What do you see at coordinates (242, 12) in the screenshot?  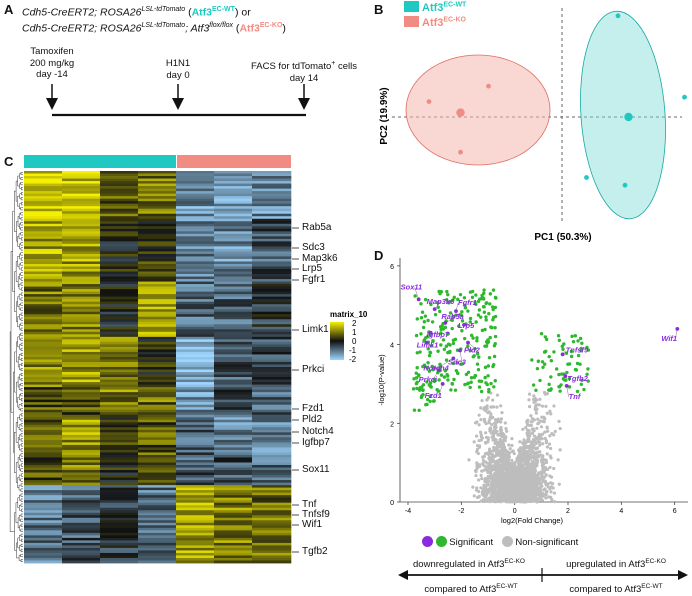 I see `genotype-or: ) or` at bounding box center [242, 12].